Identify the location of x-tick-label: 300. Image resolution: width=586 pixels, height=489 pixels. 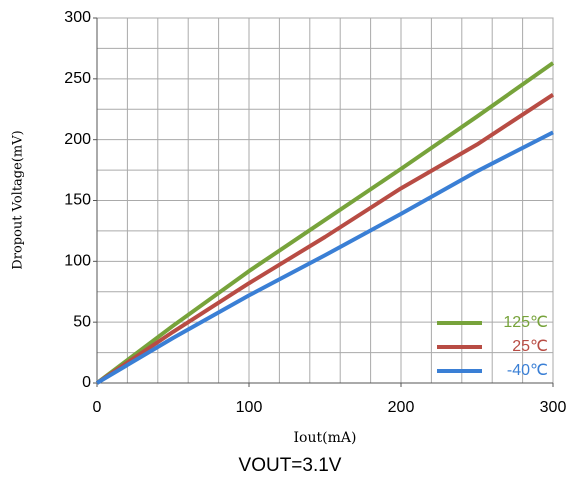
(553, 407).